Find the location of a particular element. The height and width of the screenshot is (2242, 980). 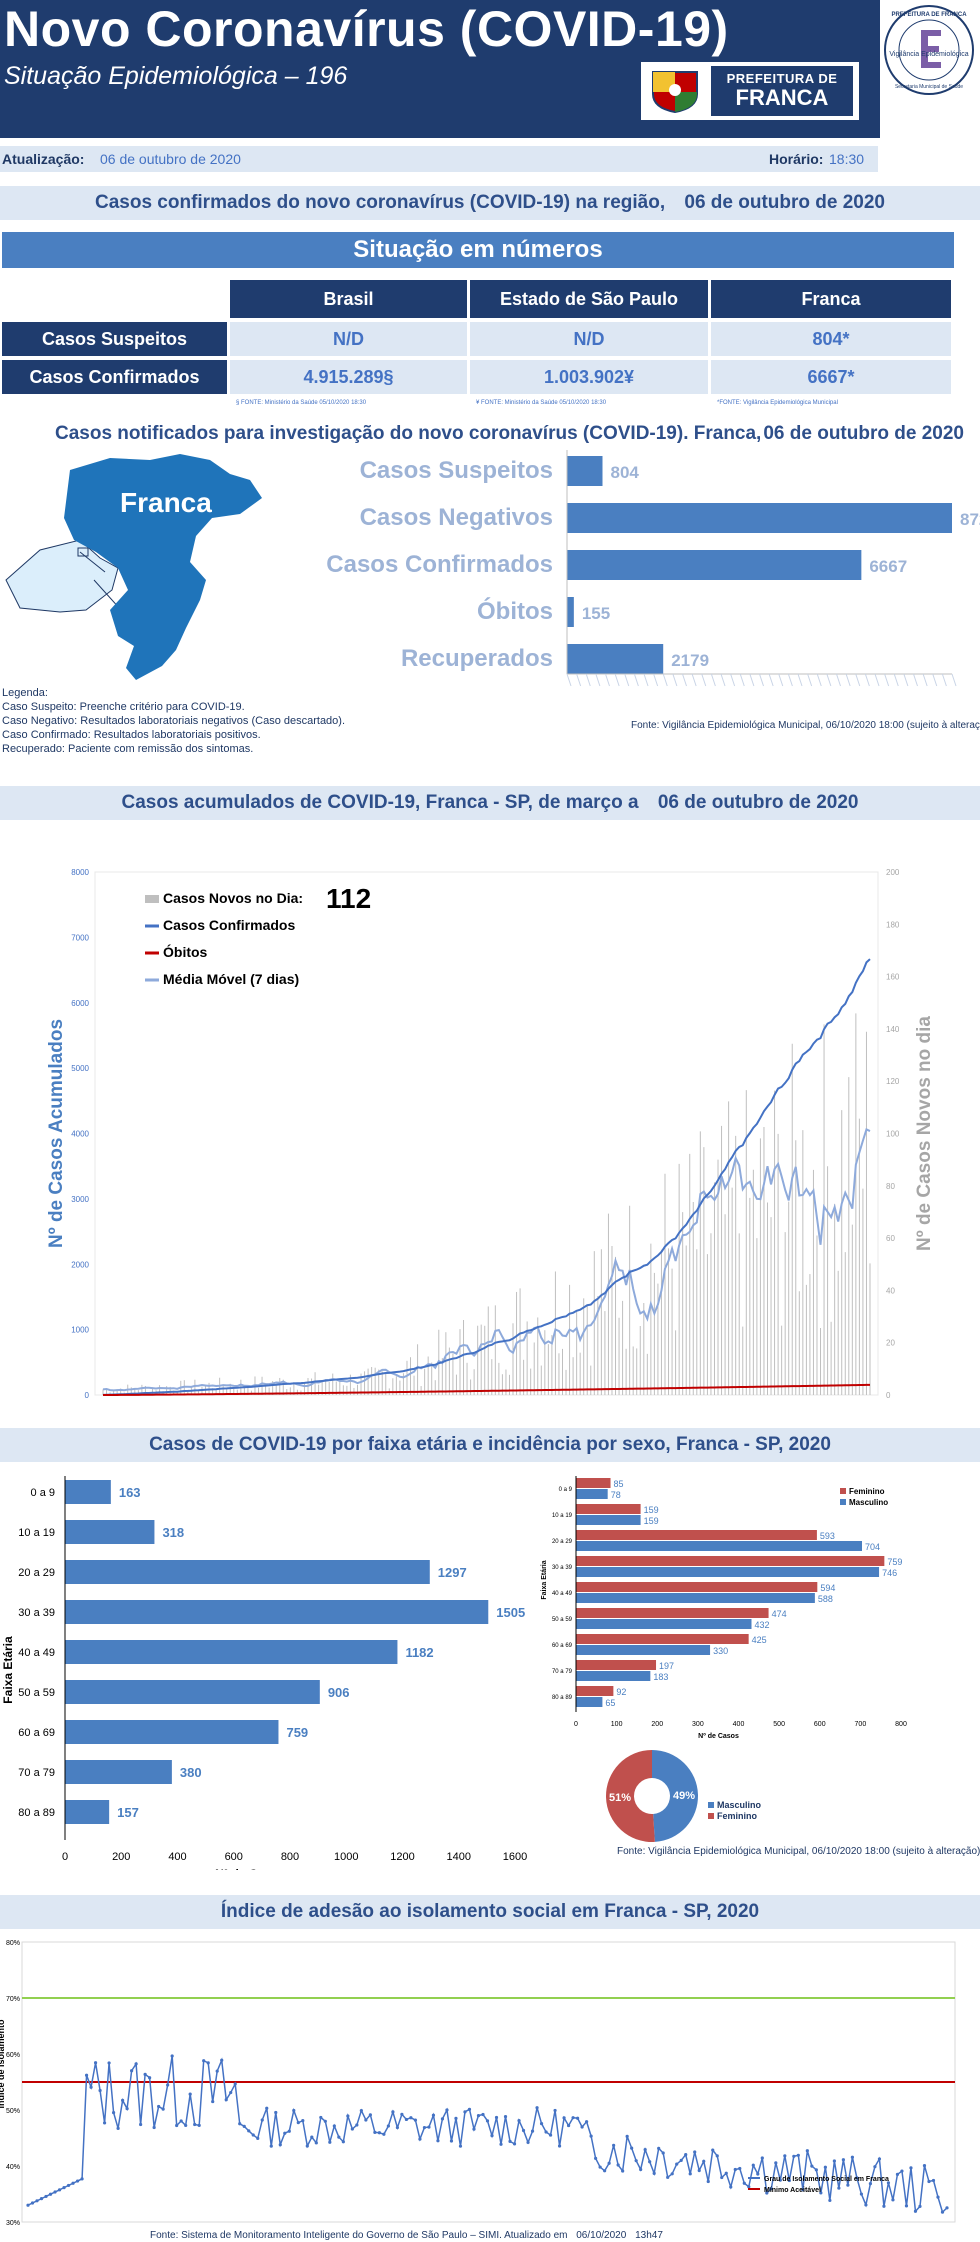

sex-category-label: 50 a 59 is located at coordinates (562, 1620).